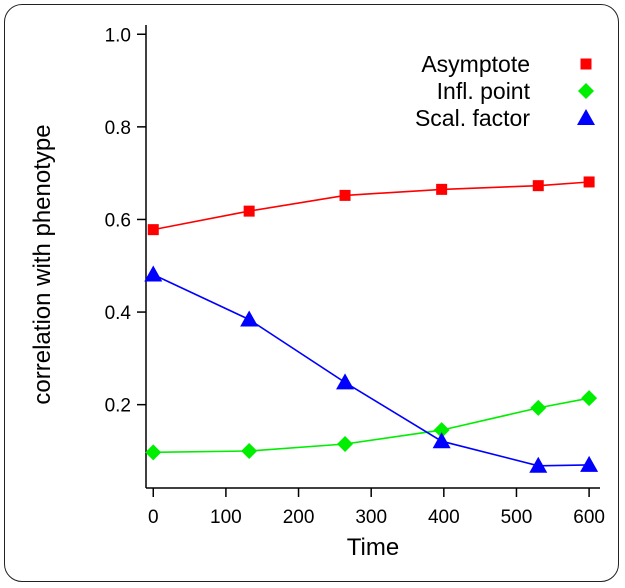 The width and height of the screenshot is (625, 588). Describe the element at coordinates (373, 547) in the screenshot. I see `x-axis-title: Time` at that location.